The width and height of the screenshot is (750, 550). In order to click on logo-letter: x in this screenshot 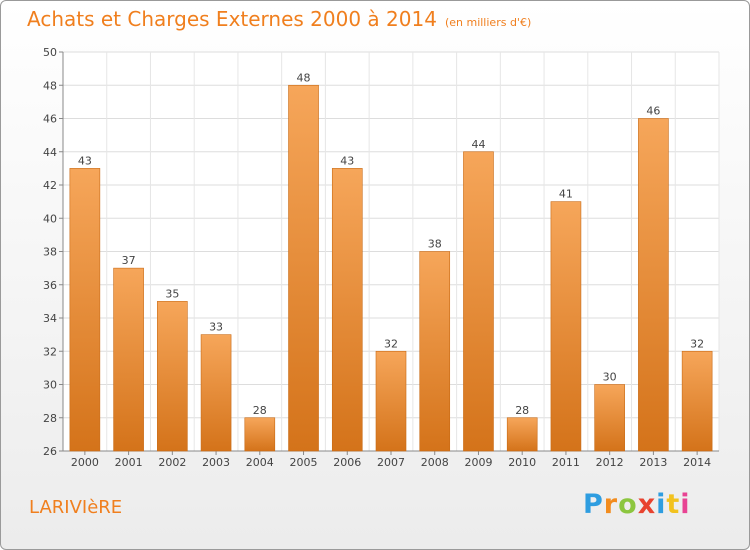, I will do `click(647, 504)`.